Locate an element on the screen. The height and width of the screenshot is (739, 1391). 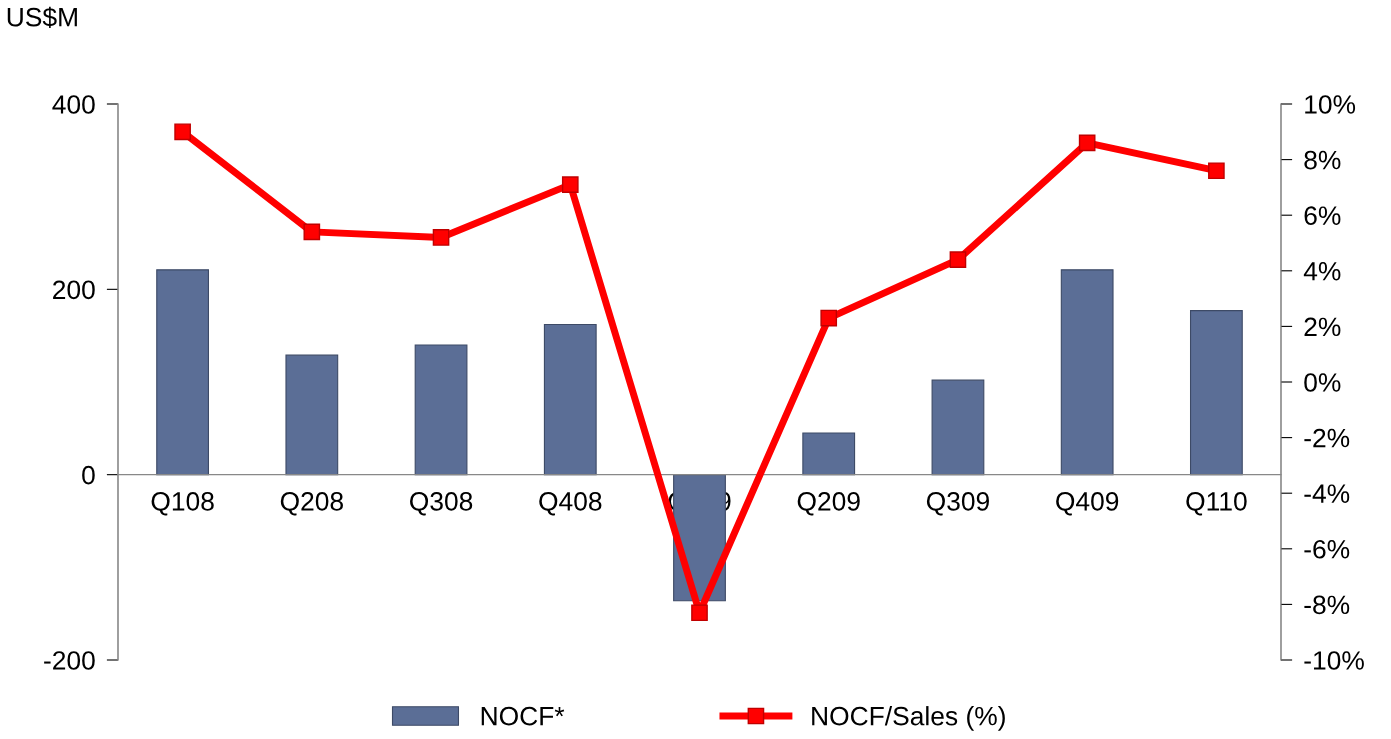
legend-label: NOCF/Sales (%) is located at coordinates (908, 718).